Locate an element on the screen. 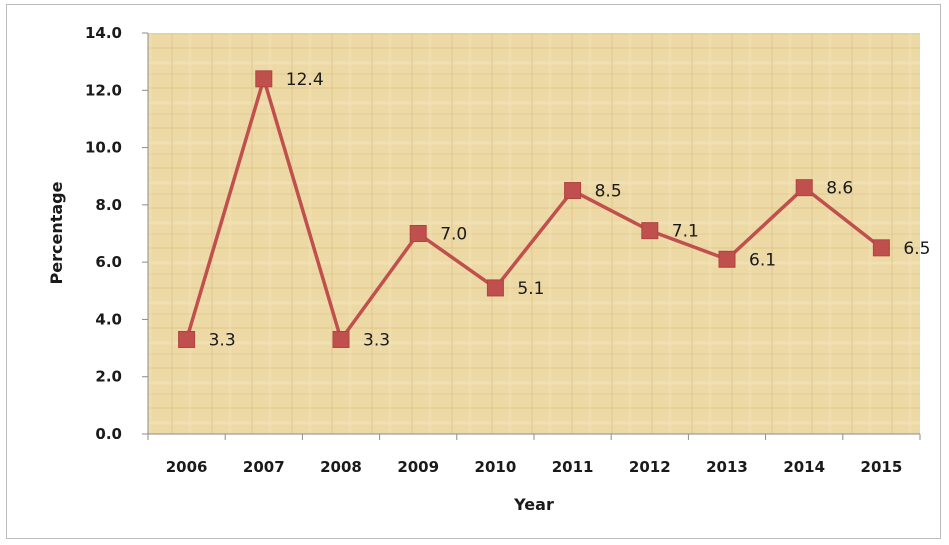 This screenshot has width=949, height=545. data-label: 6.1 is located at coordinates (762, 260).